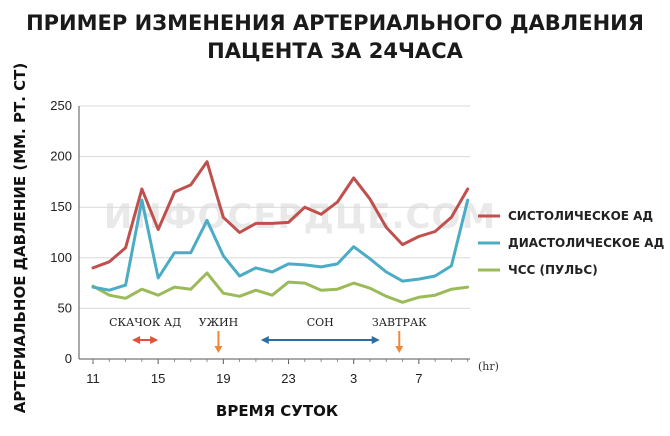 The width and height of the screenshot is (670, 436). What do you see at coordinates (288, 378) in the screenshot?
I see `x-tick-label: 23` at bounding box center [288, 378].